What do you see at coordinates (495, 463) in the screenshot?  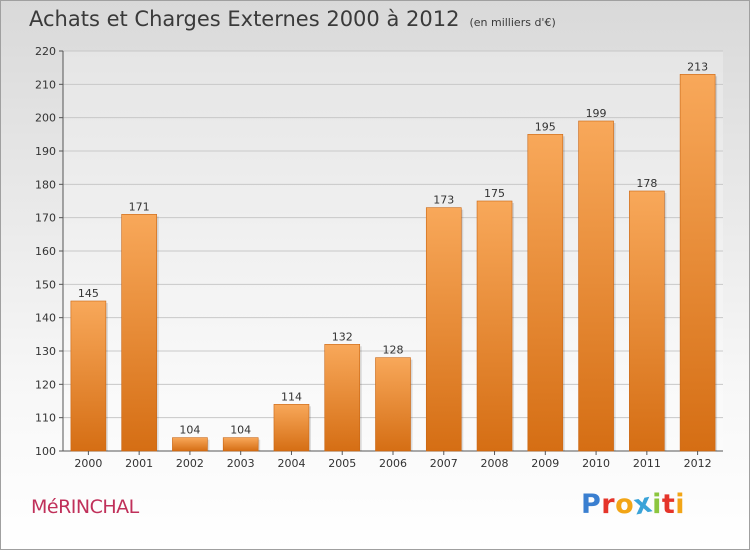 I see `x-tick-label: 2008` at bounding box center [495, 463].